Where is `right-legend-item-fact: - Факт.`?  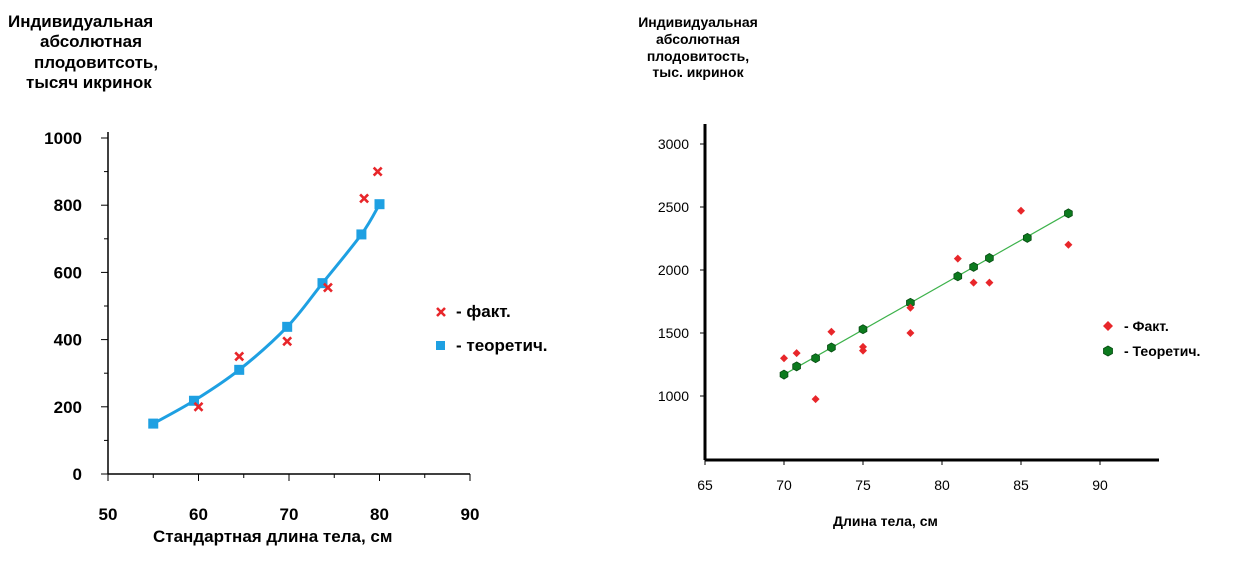
right-legend-item-fact: - Факт. is located at coordinates (1135, 326).